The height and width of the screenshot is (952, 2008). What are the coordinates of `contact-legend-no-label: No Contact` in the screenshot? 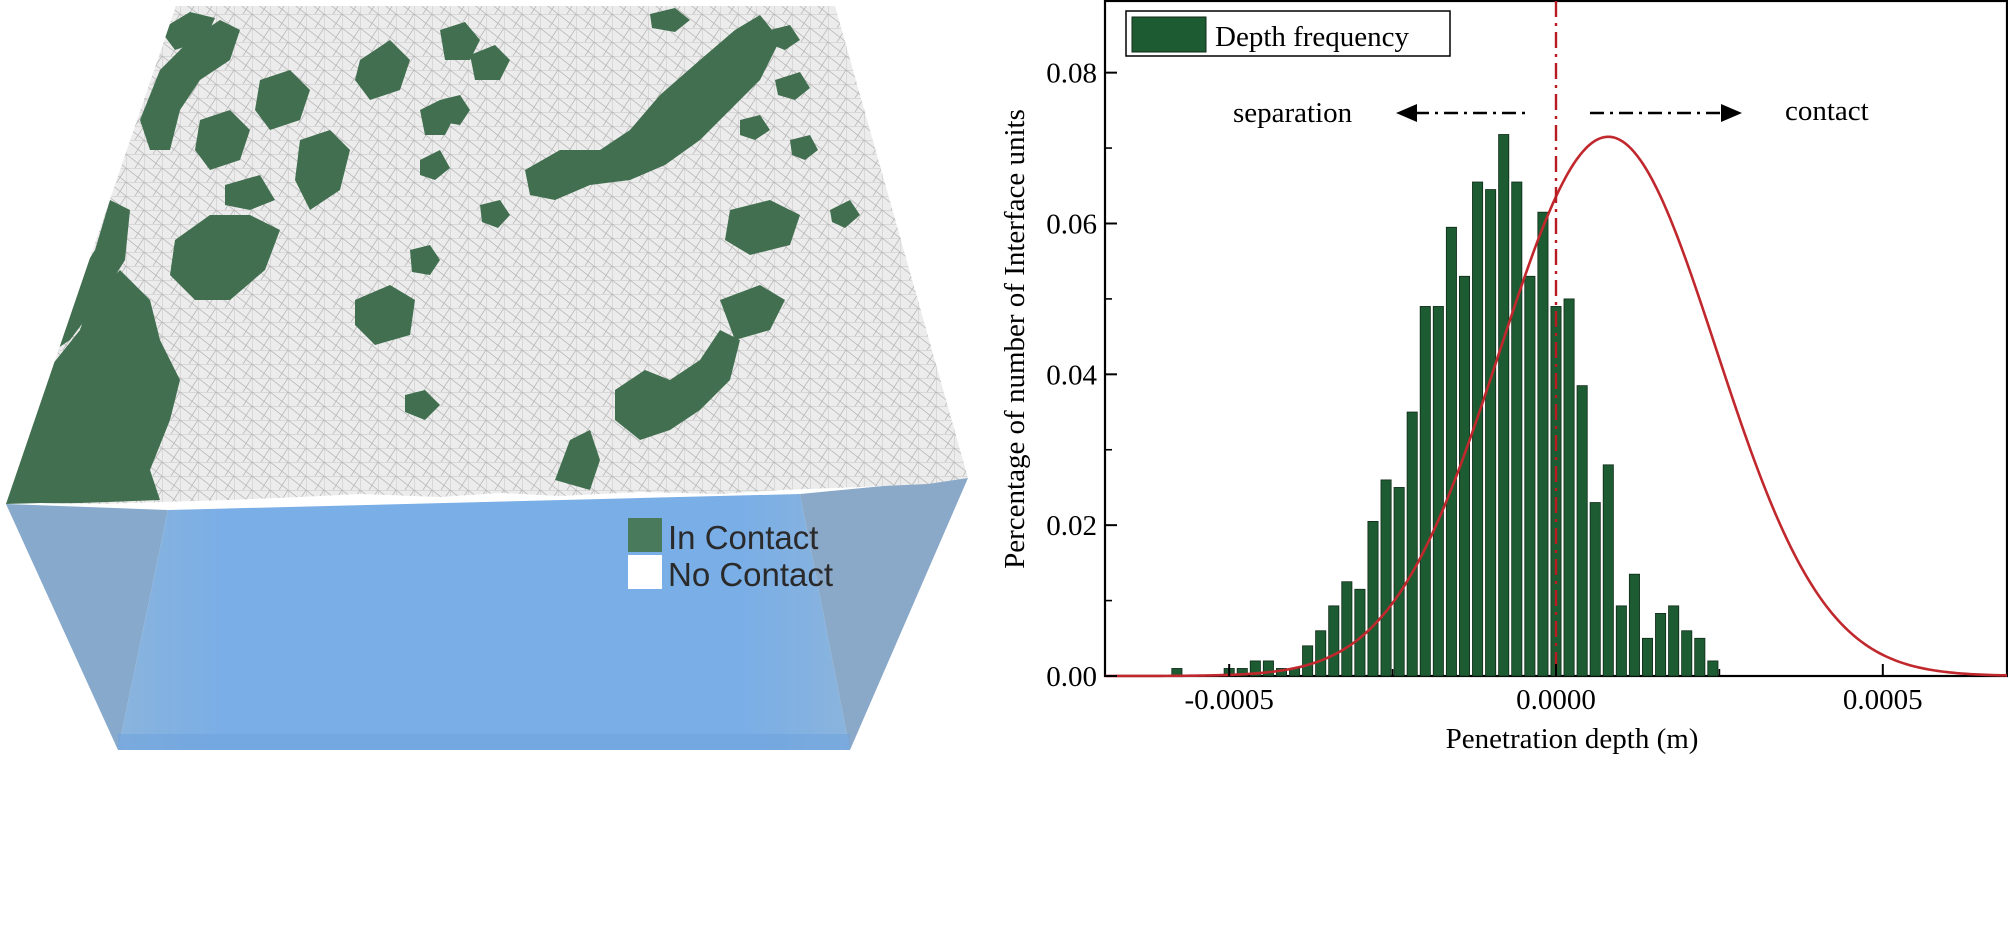 It's located at (750, 574).